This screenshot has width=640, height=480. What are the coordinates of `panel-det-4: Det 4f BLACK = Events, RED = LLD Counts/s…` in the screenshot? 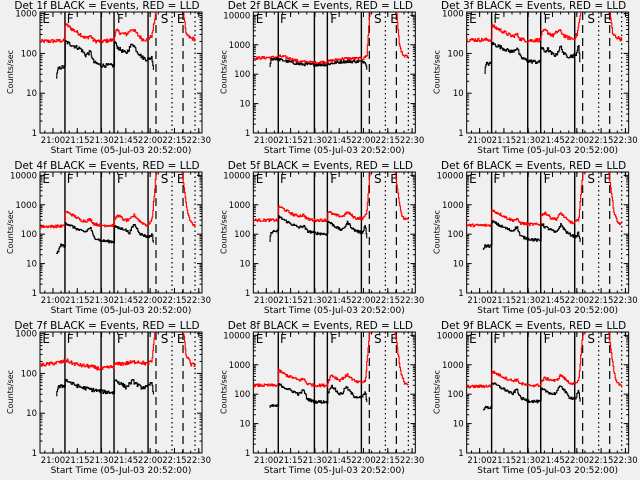 It's located at (108, 238).